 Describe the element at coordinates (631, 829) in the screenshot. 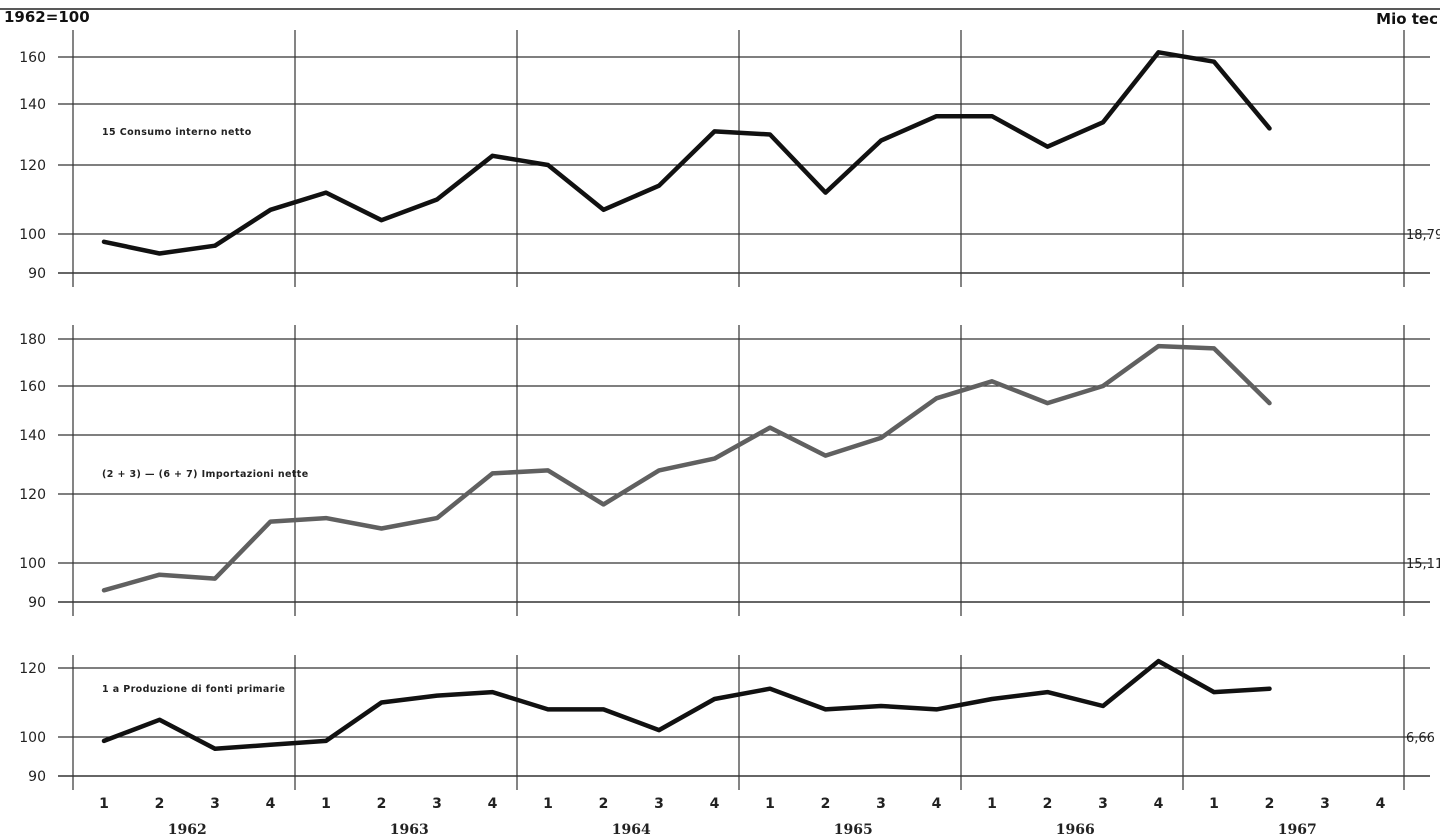

I see `year-label: 1964` at that location.